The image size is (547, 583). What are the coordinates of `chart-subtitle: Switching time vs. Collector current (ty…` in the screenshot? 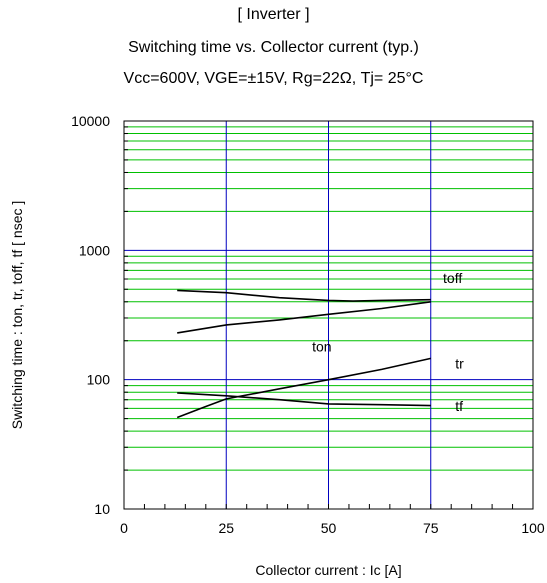 It's located at (273, 47).